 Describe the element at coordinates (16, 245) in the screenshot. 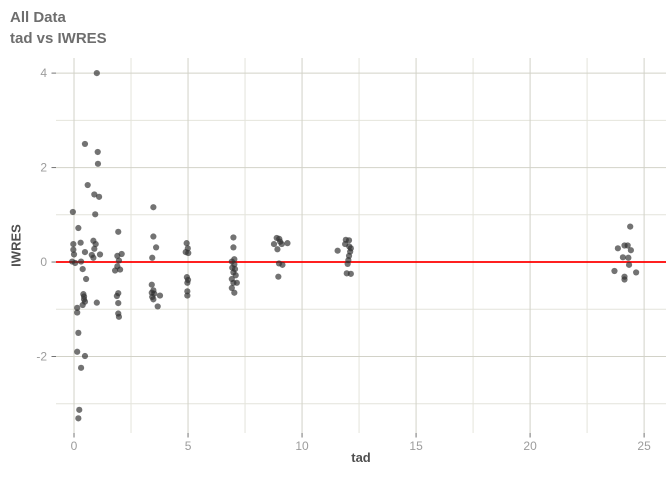

I see `y-axis-title: IWRES` at that location.